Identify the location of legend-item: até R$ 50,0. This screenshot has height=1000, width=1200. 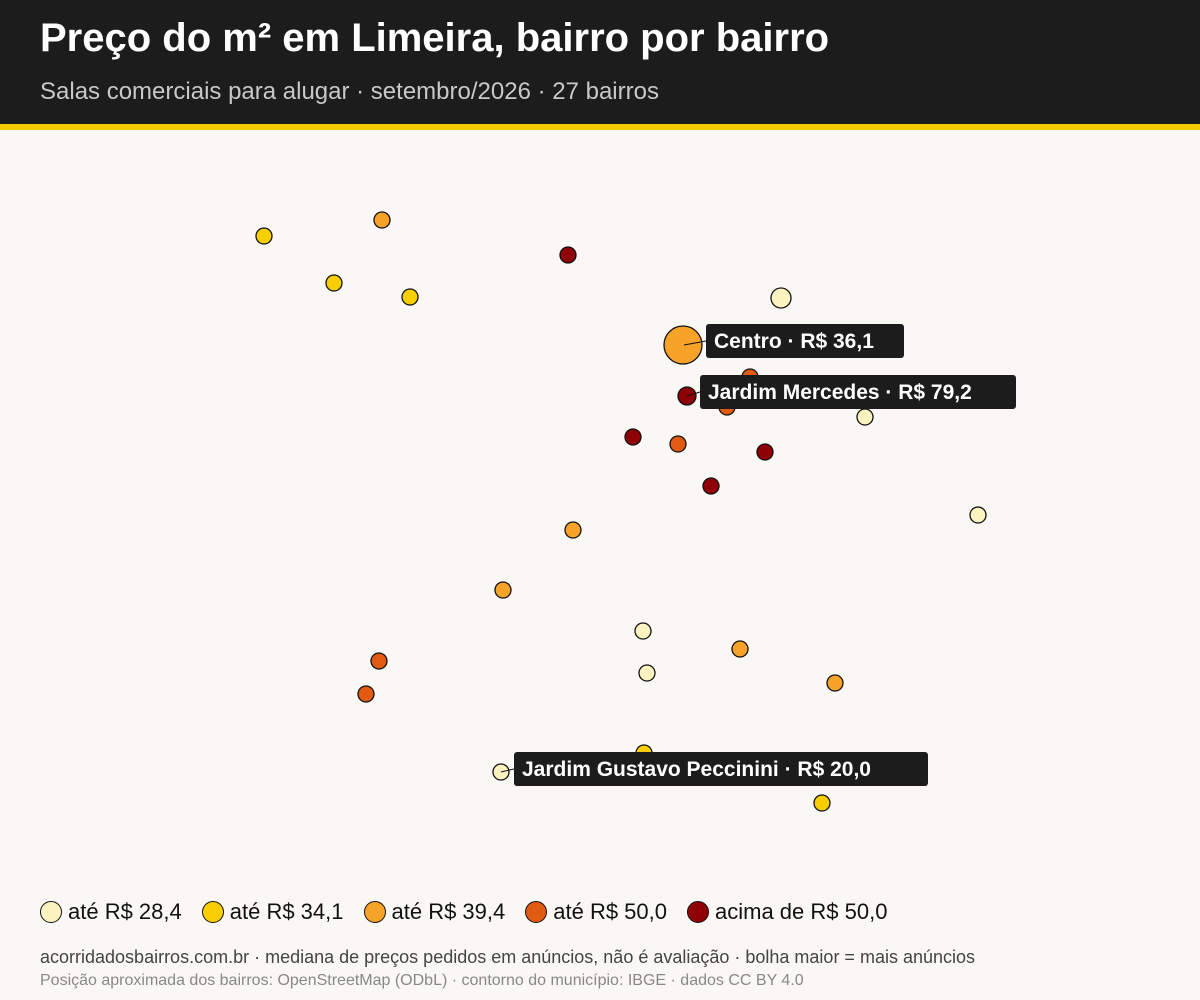
(596, 912).